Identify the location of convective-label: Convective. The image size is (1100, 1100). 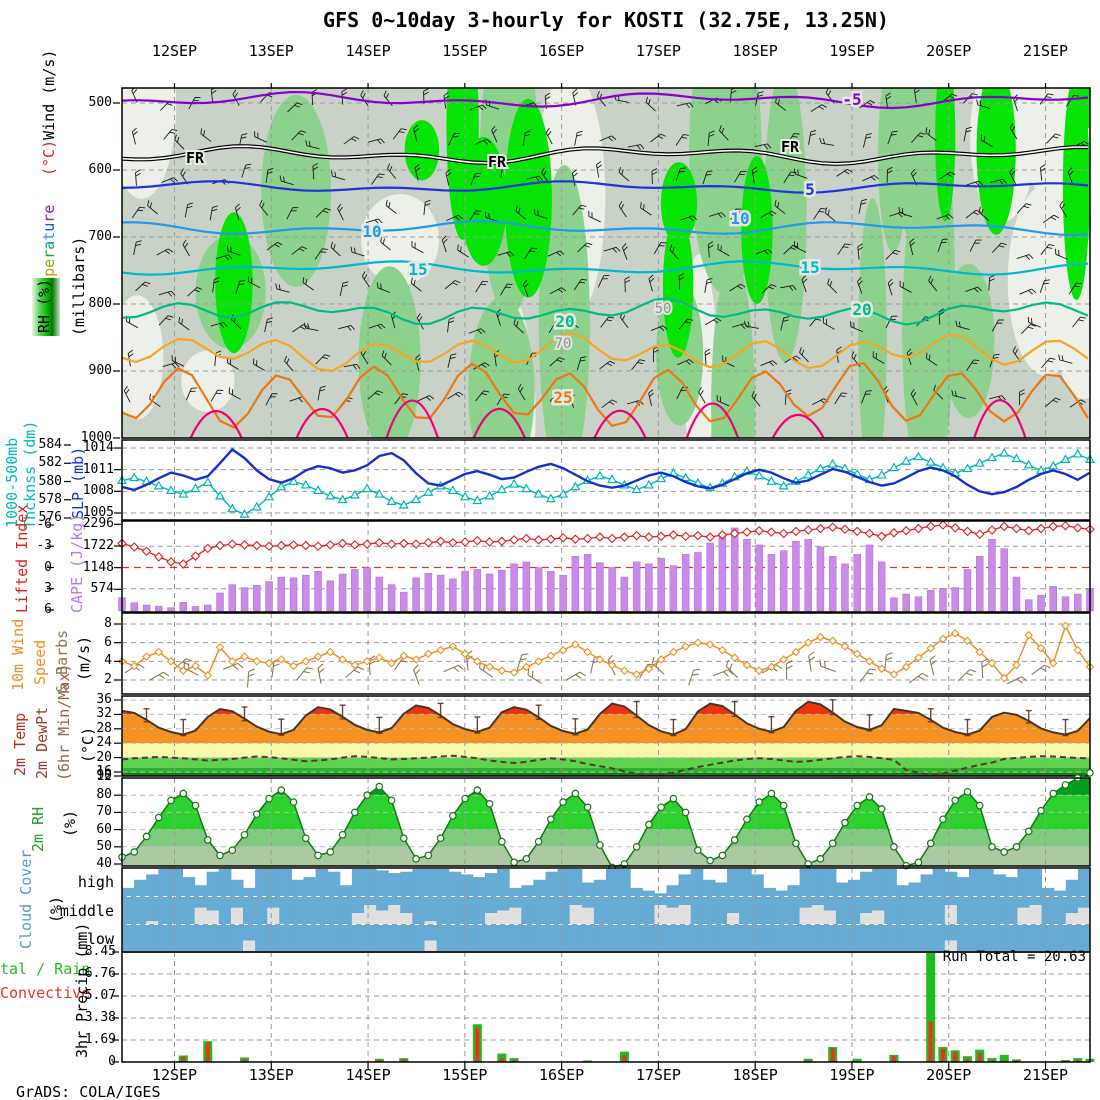
(45, 993).